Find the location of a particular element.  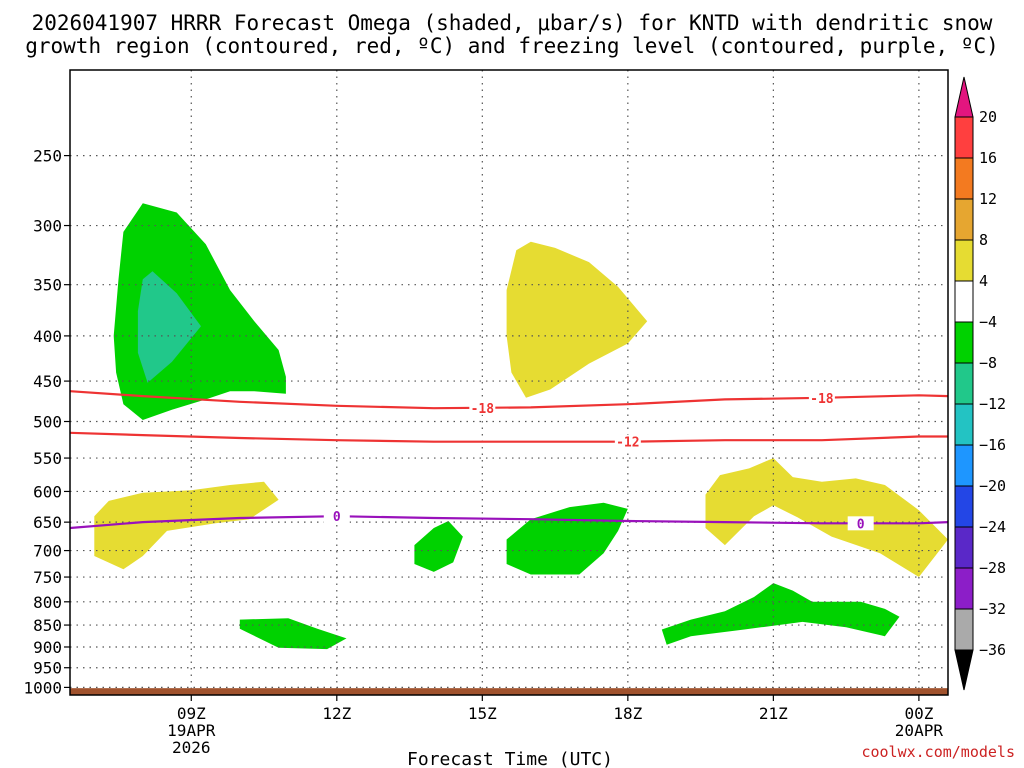

y-tick-label-350: 350 is located at coordinates (47, 285).